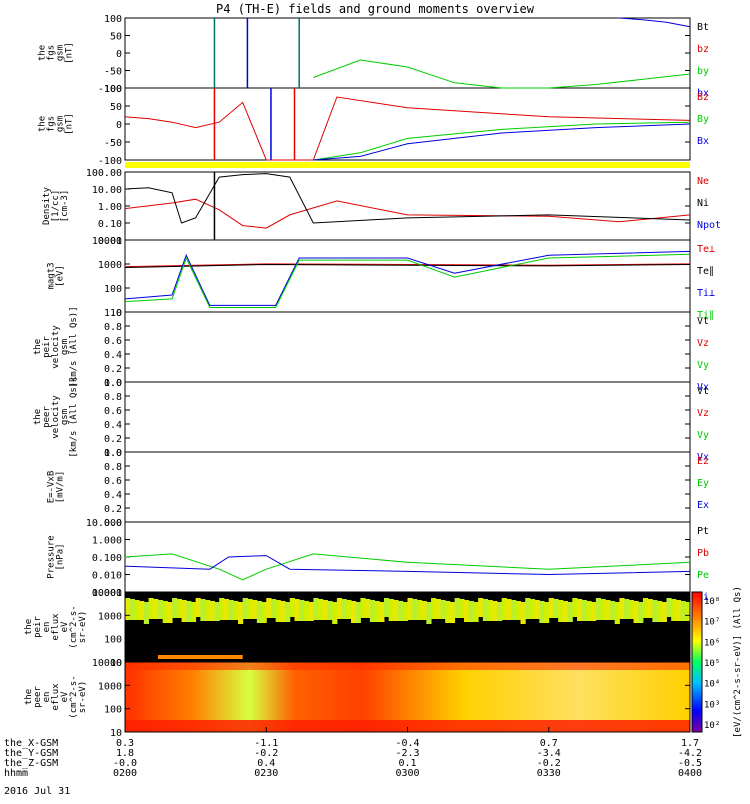 The width and height of the screenshot is (750, 804). Describe the element at coordinates (407, 743) in the screenshot. I see `x-annotation-value: -0.4` at that location.